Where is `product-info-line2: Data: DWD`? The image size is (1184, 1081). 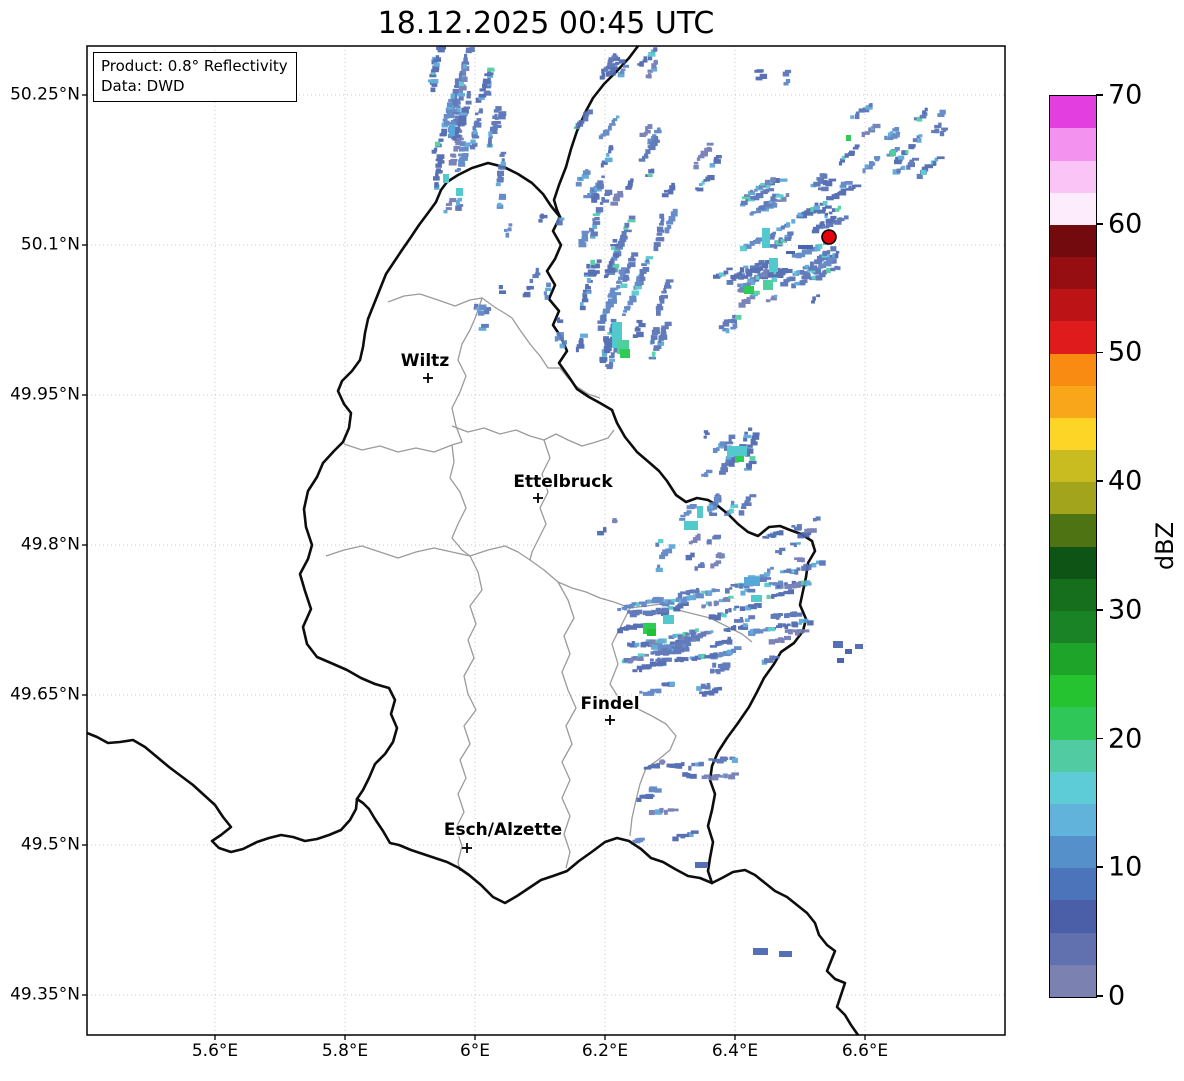 product-info-line2: Data: DWD is located at coordinates (143, 86).